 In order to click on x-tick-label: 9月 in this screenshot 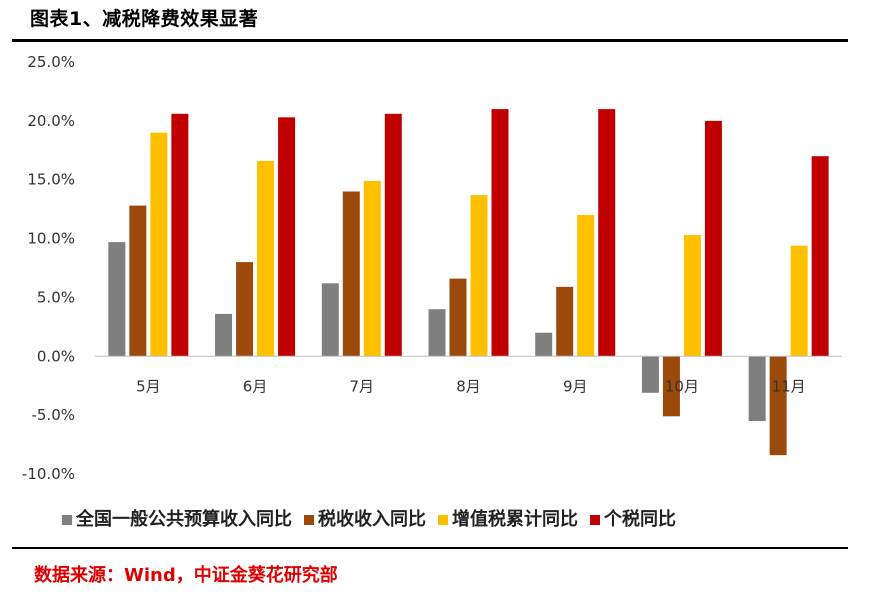, I will do `click(575, 386)`.